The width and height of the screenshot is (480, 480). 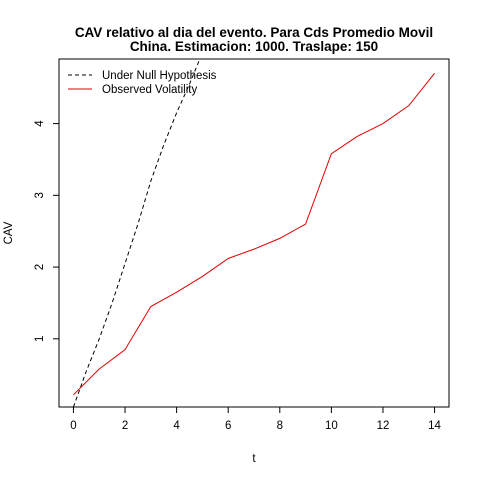 I want to click on legend-label-observed-volatility: Observed Volatility, so click(x=149, y=90).